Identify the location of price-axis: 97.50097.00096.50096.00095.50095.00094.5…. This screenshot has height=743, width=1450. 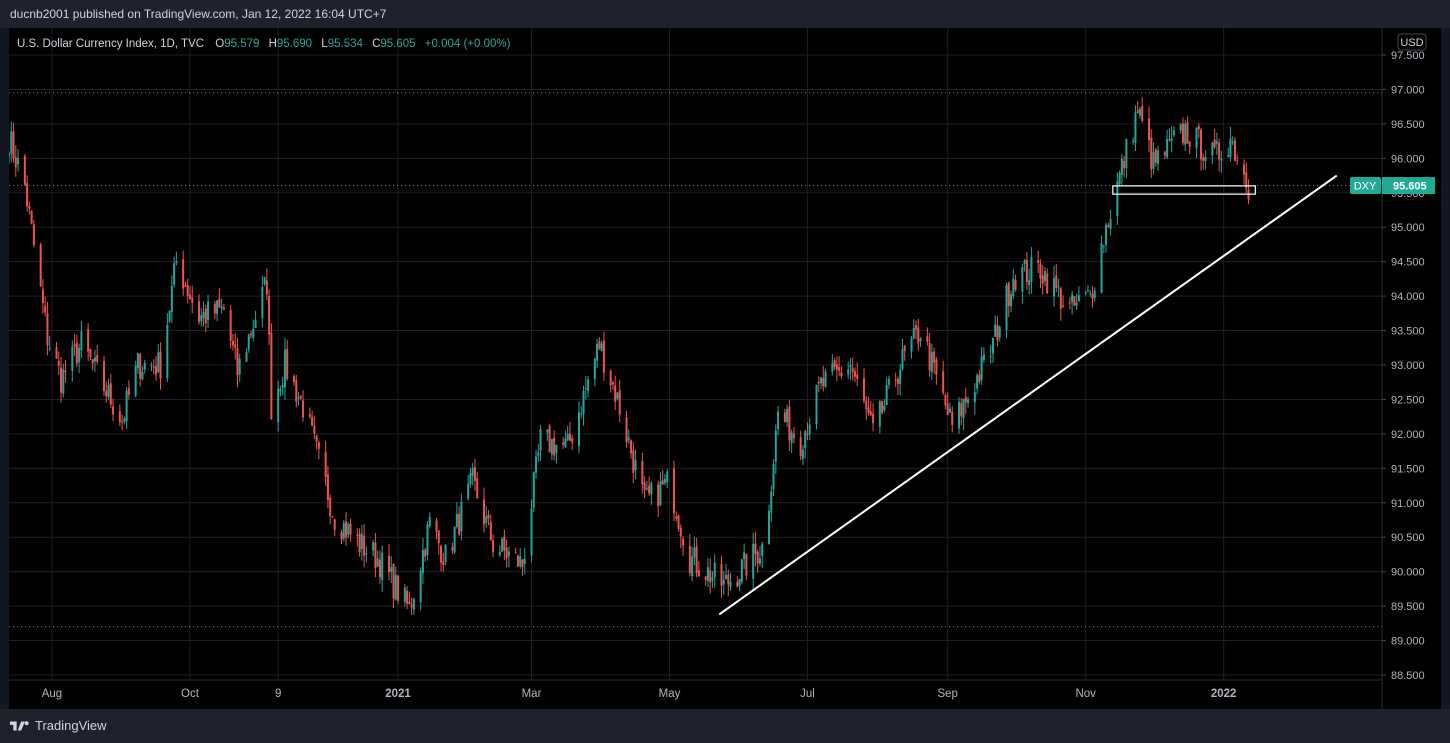
(1403, 366).